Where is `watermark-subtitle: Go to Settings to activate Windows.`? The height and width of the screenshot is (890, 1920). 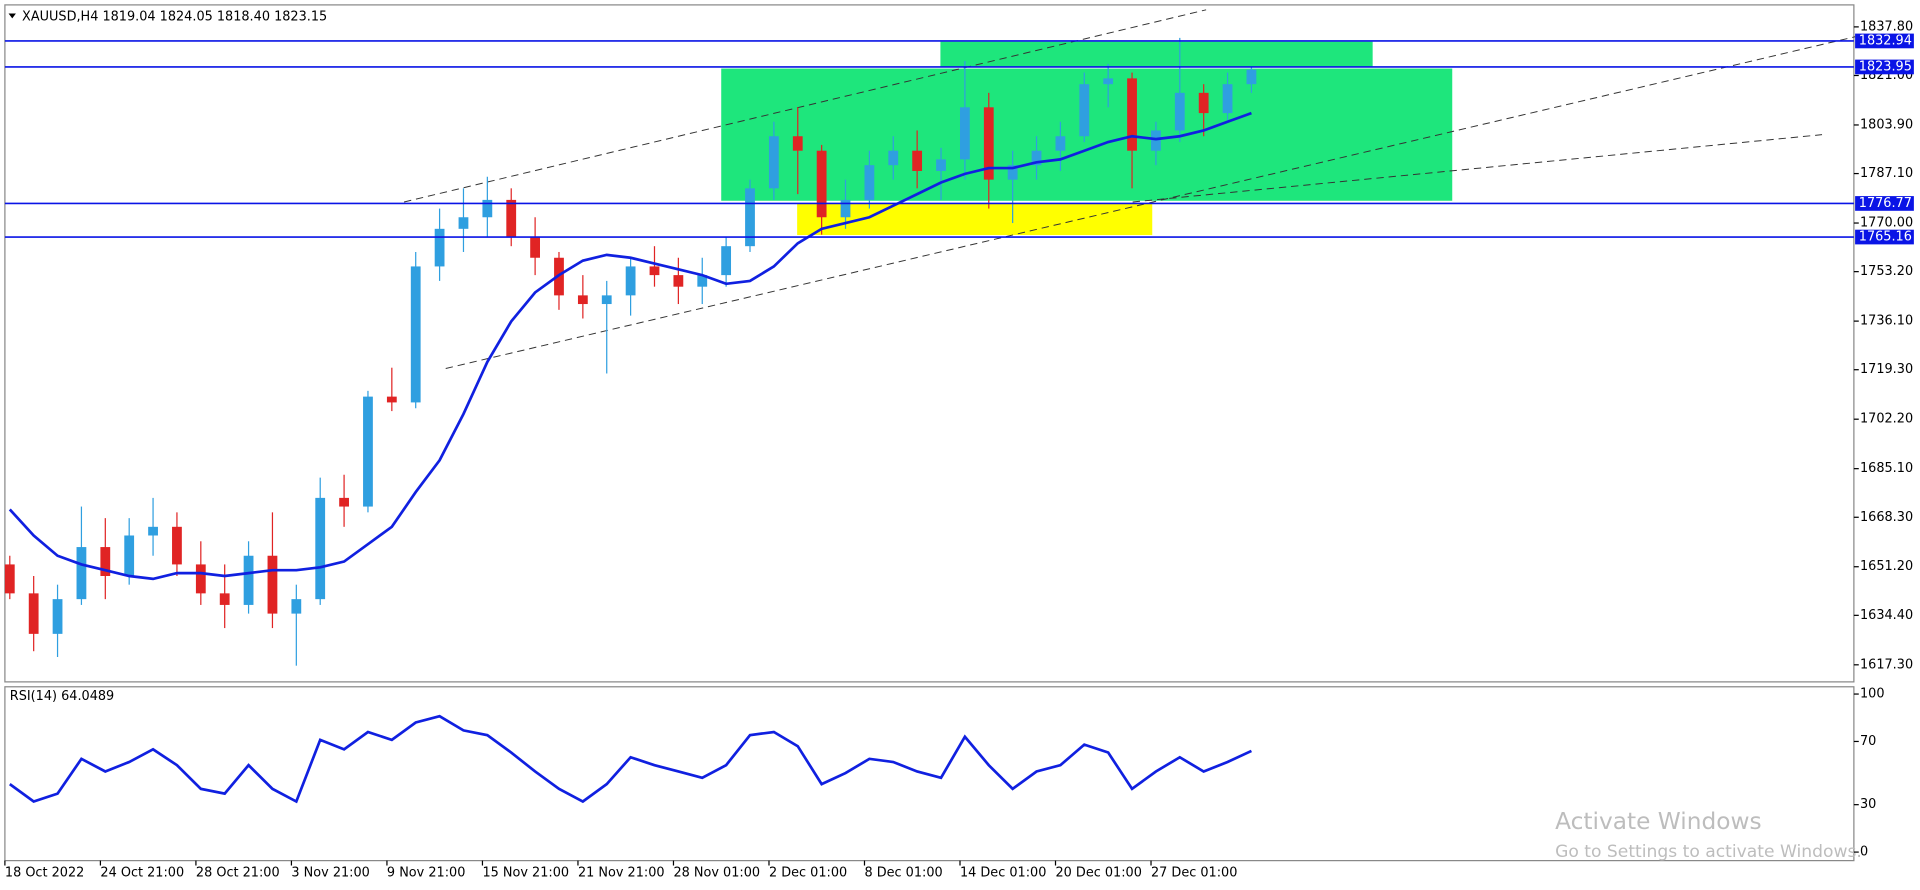
watermark-subtitle: Go to Settings to activate Windows. is located at coordinates (1708, 852).